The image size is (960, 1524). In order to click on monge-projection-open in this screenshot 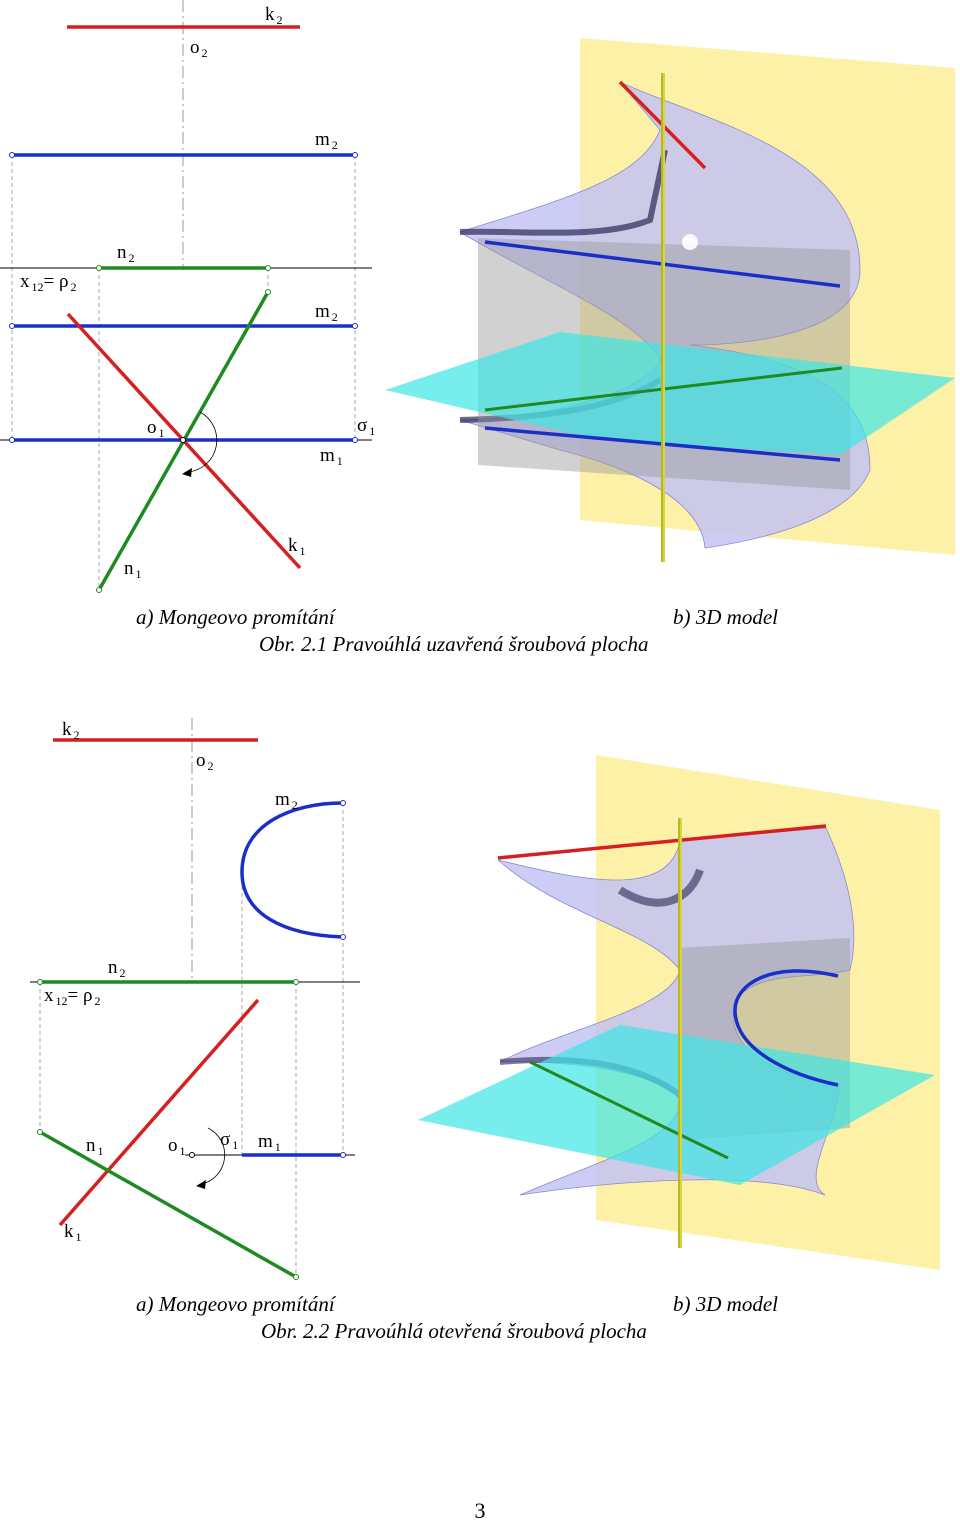, I will do `click(195, 999)`.